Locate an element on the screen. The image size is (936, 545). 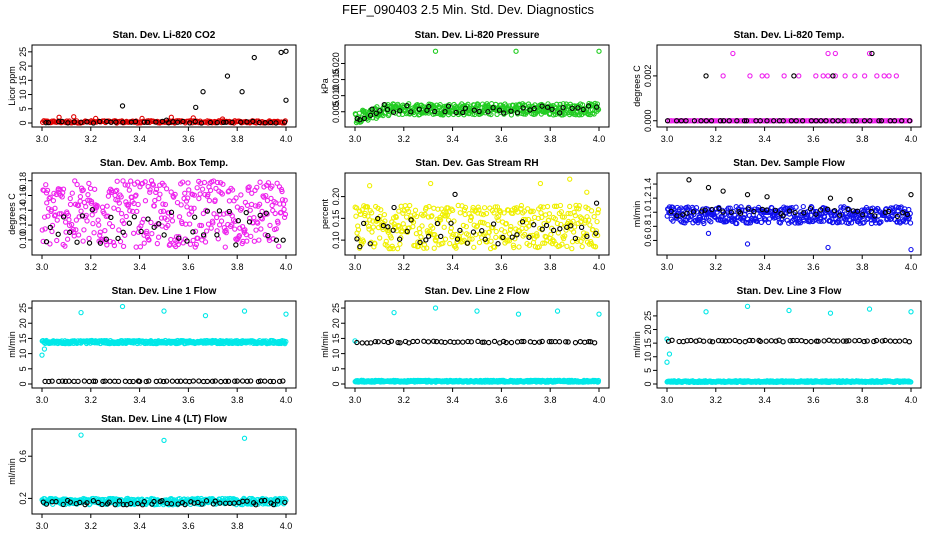
x-tick-label: 3.6 is located at coordinates (501, 400).